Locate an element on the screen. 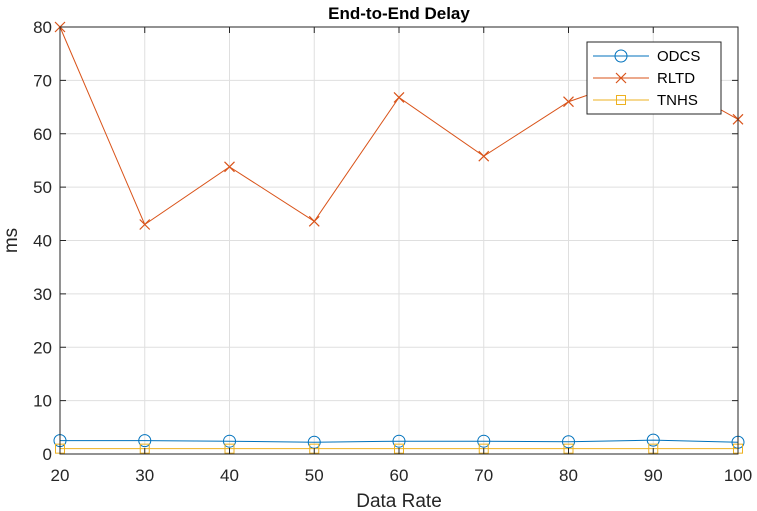 Image resolution: width=757 pixels, height=511 pixels. y-tick-label: 40 is located at coordinates (42, 241).